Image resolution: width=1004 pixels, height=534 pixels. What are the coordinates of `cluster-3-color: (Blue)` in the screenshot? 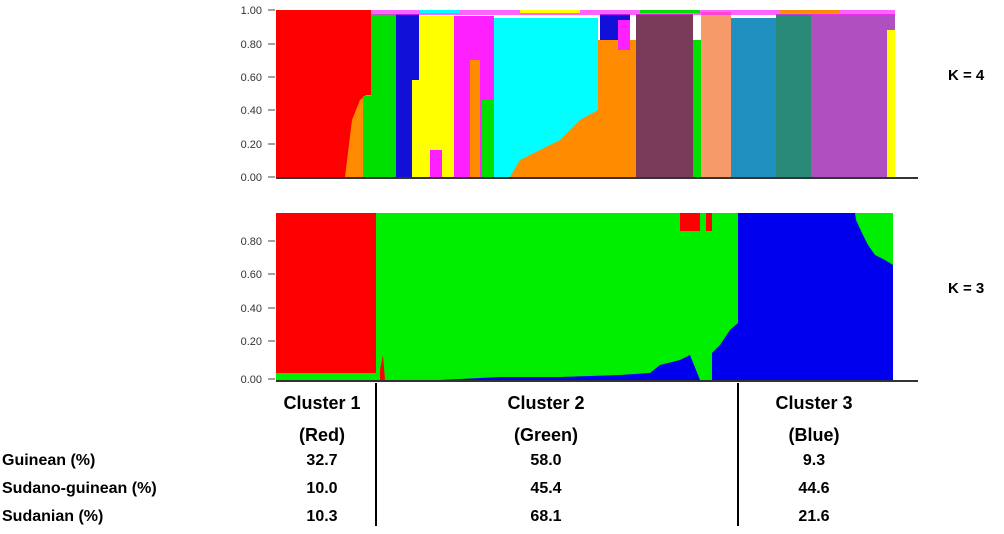 It's located at (814, 435).